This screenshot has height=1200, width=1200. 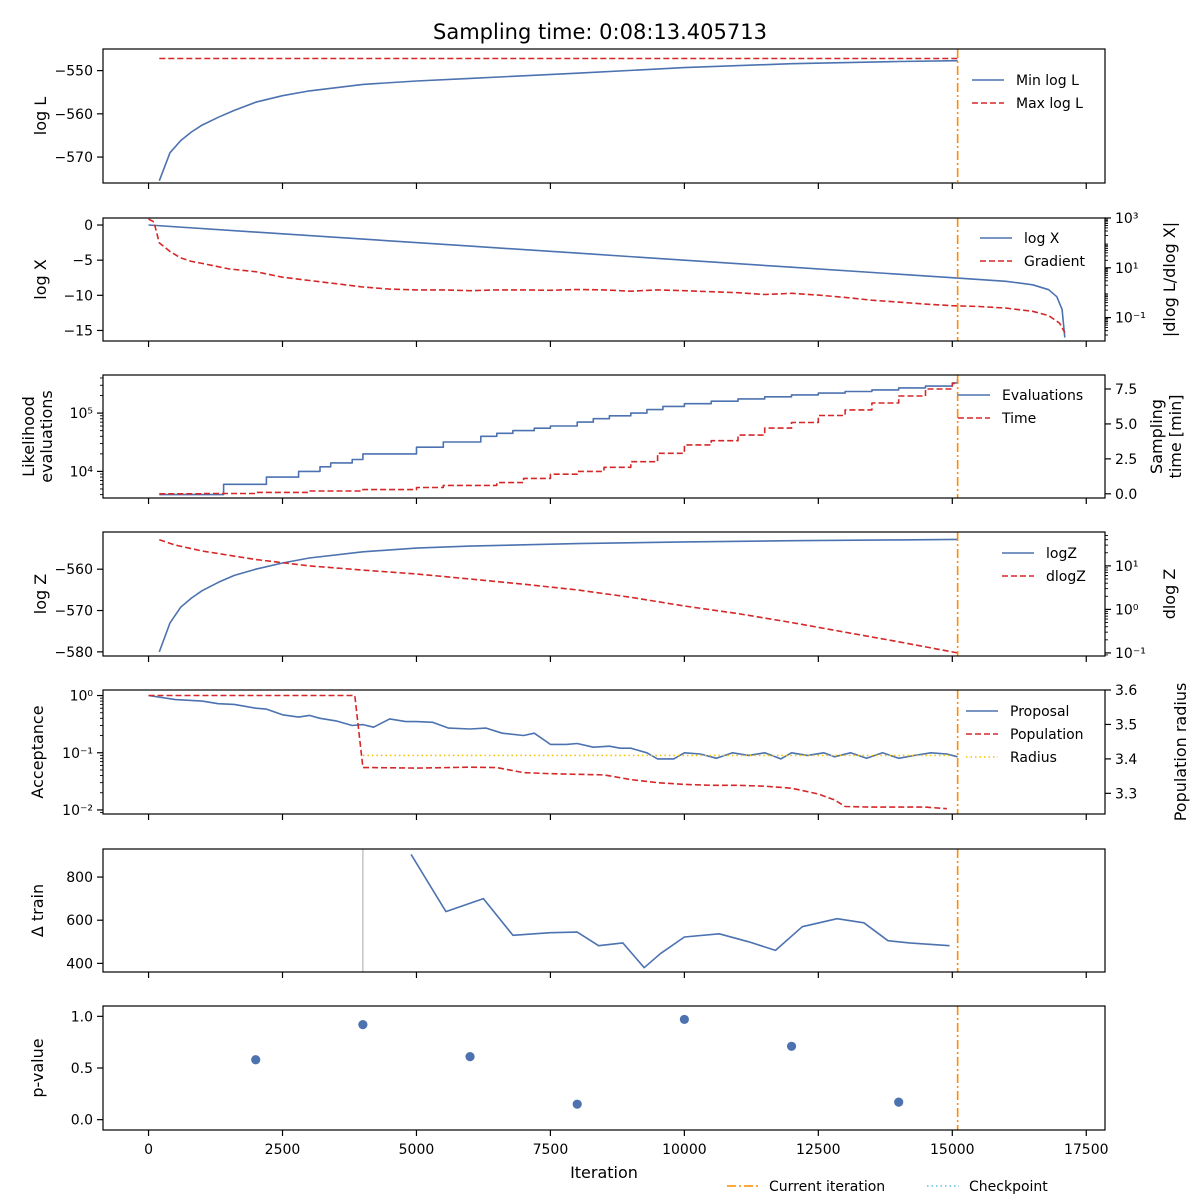 What do you see at coordinates (1126, 390) in the screenshot?
I see `y2-tick-label: 7.5` at bounding box center [1126, 390].